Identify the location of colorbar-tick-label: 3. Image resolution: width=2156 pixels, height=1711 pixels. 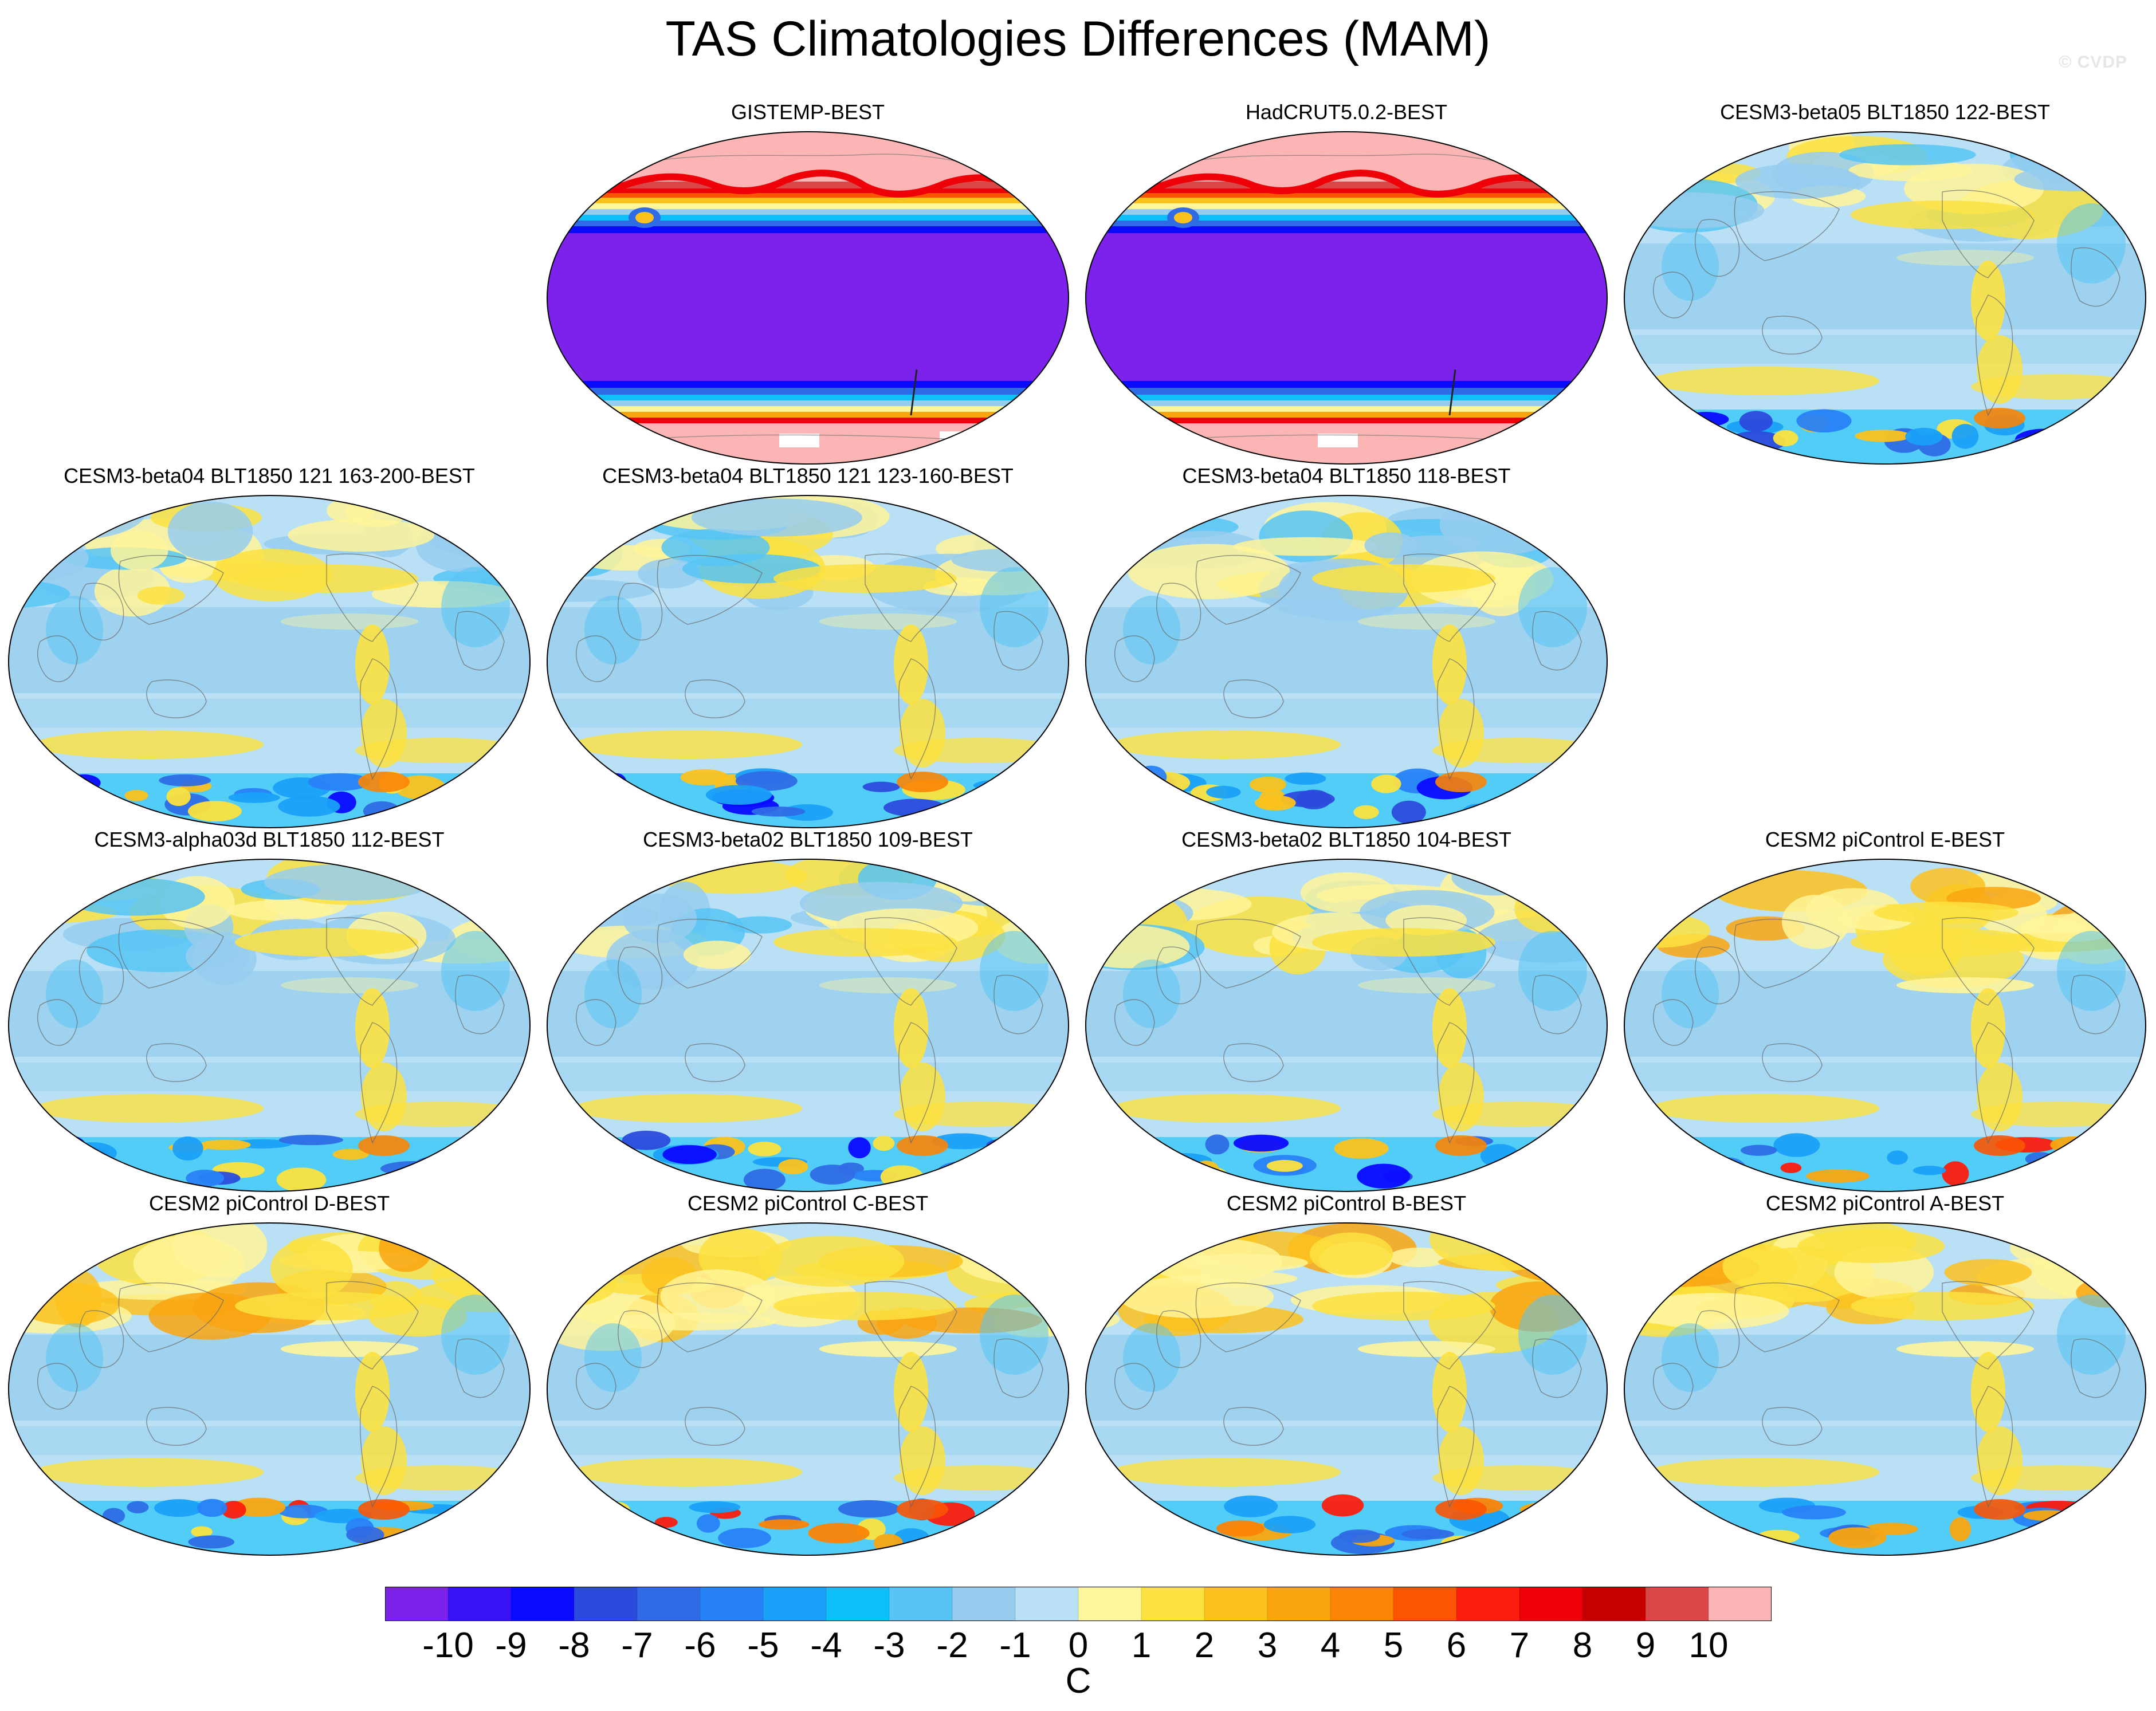
(1267, 1645).